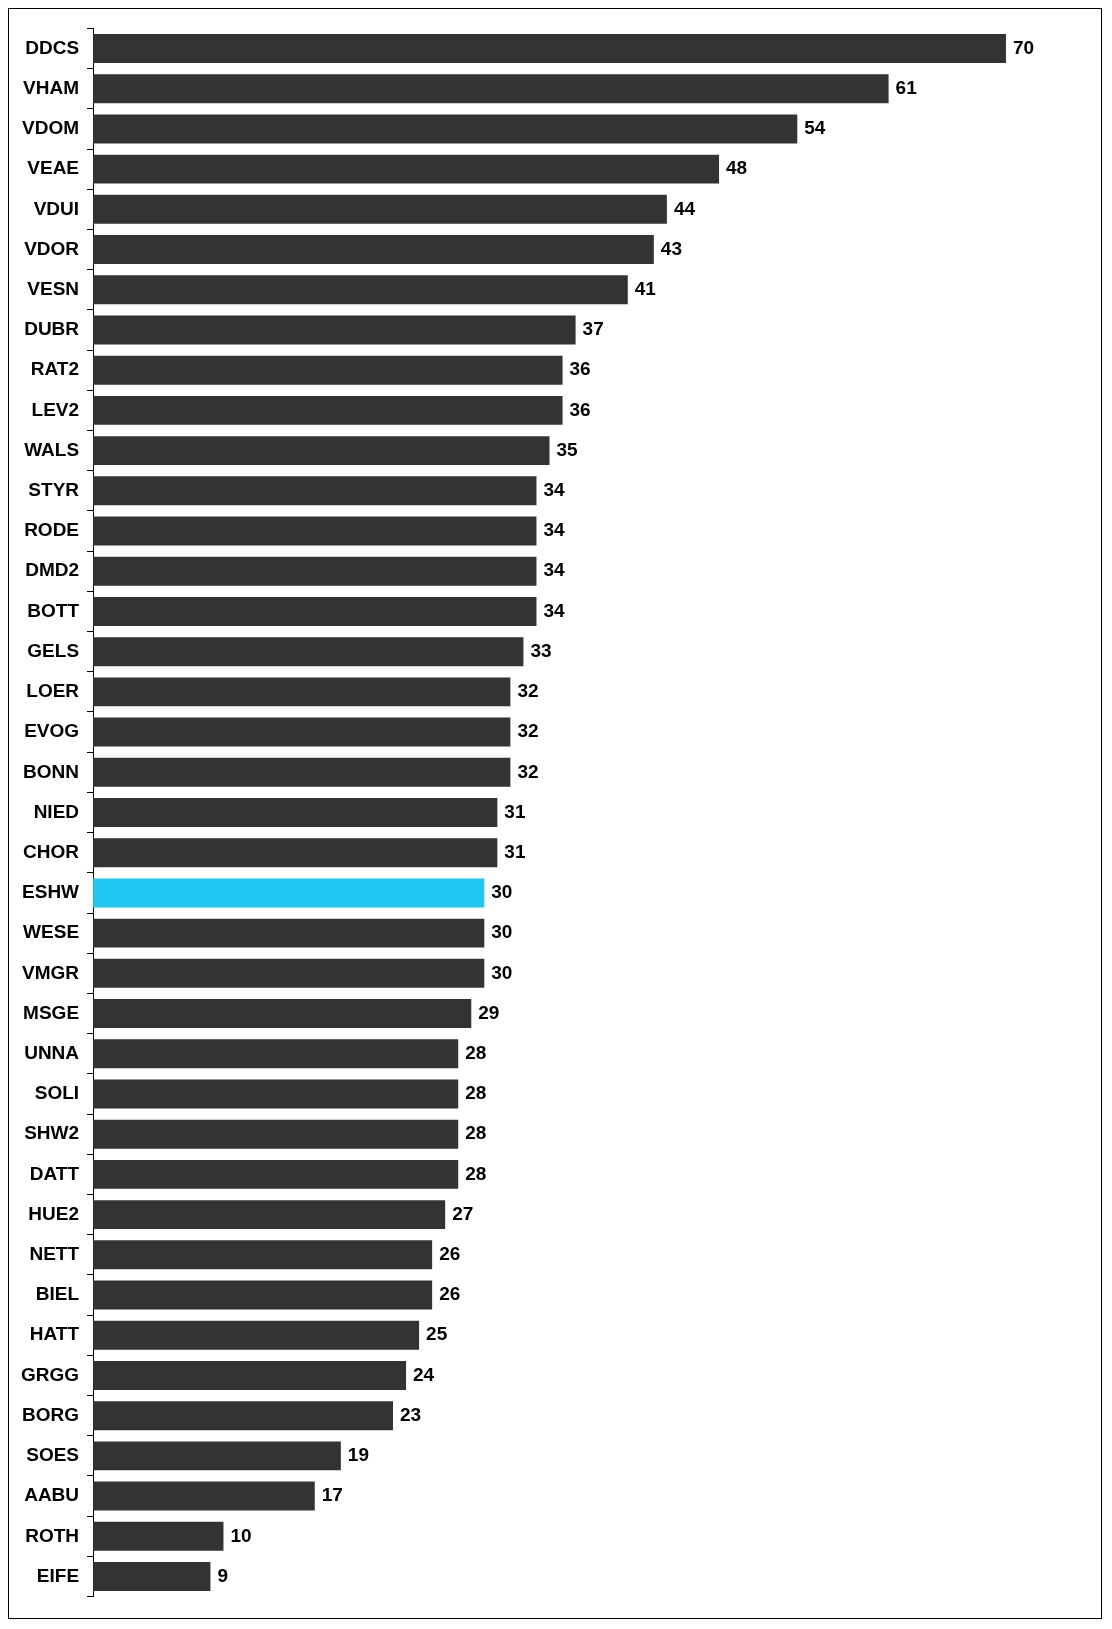  I want to click on y-tick-label: BOTT, so click(53, 610).